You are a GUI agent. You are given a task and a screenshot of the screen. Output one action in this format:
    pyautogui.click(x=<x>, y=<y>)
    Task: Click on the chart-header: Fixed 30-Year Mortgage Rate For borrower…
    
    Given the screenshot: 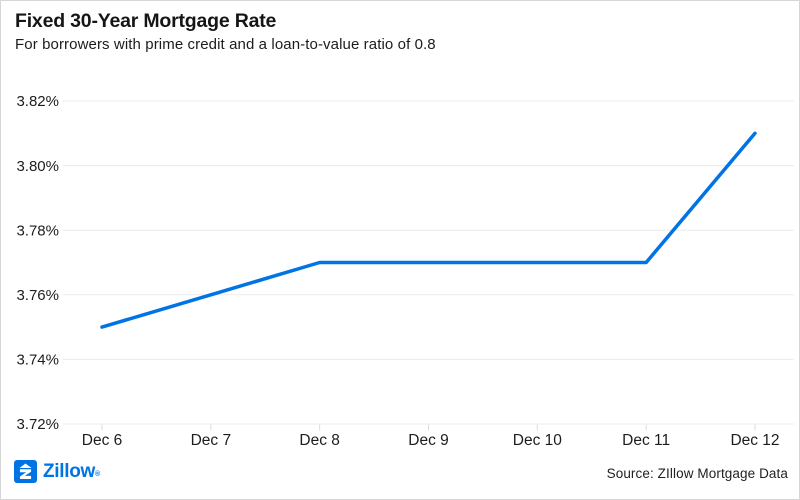 What is the action you would take?
    pyautogui.click(x=225, y=31)
    